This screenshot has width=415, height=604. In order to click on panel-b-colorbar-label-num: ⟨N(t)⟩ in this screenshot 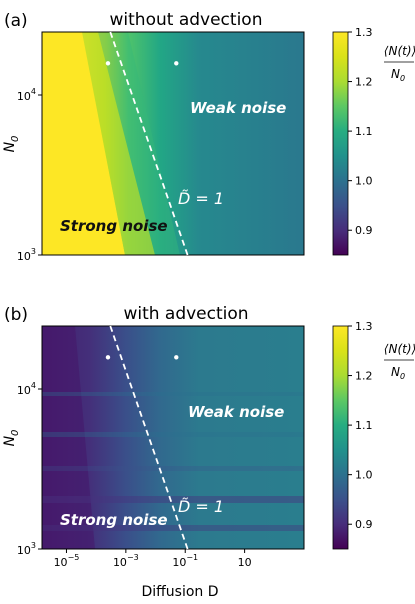, I will do `click(399, 349)`.